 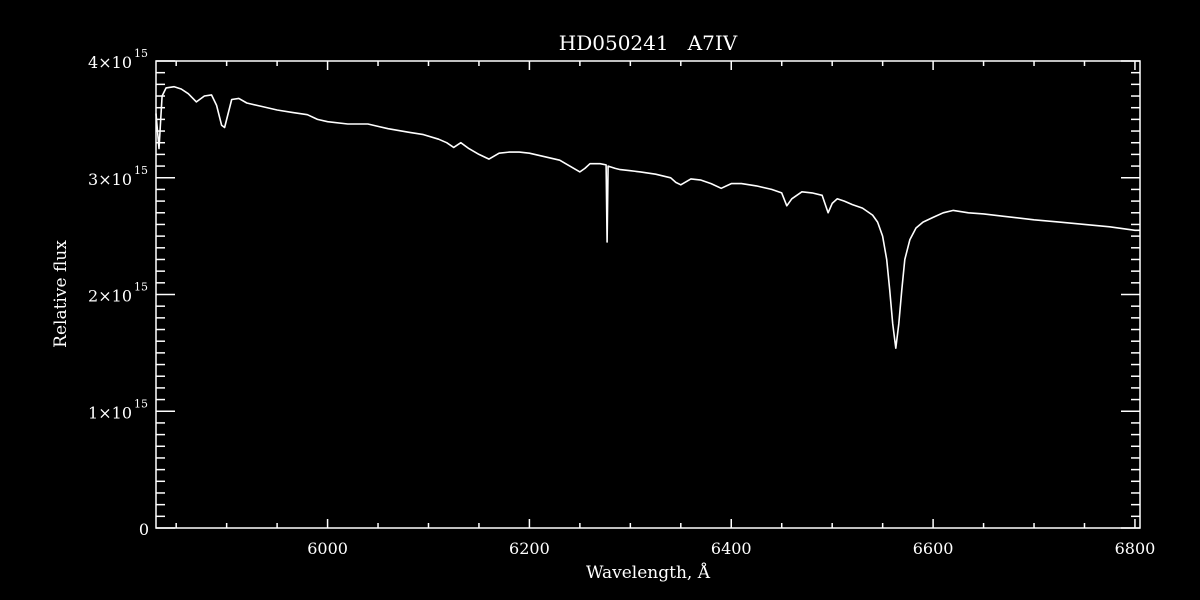 What do you see at coordinates (731, 548) in the screenshot?
I see `x-tick-label: 6400` at bounding box center [731, 548].